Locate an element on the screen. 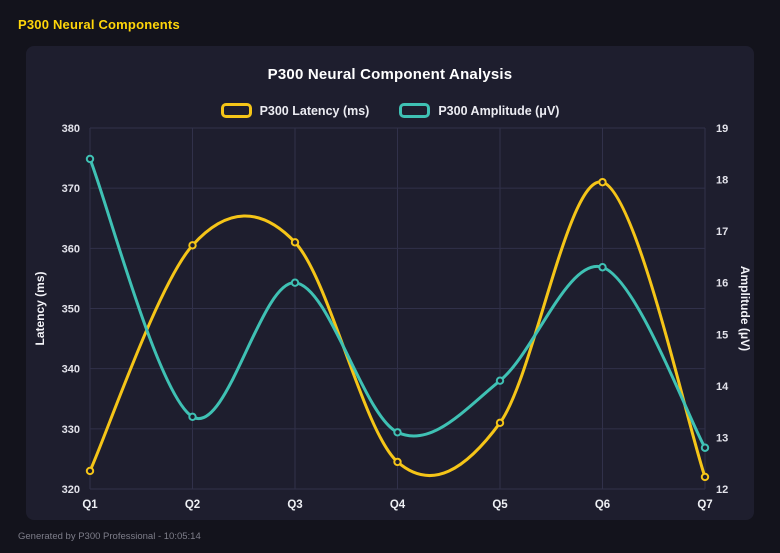  legend-label: P300 Latency (ms) is located at coordinates (314, 110).